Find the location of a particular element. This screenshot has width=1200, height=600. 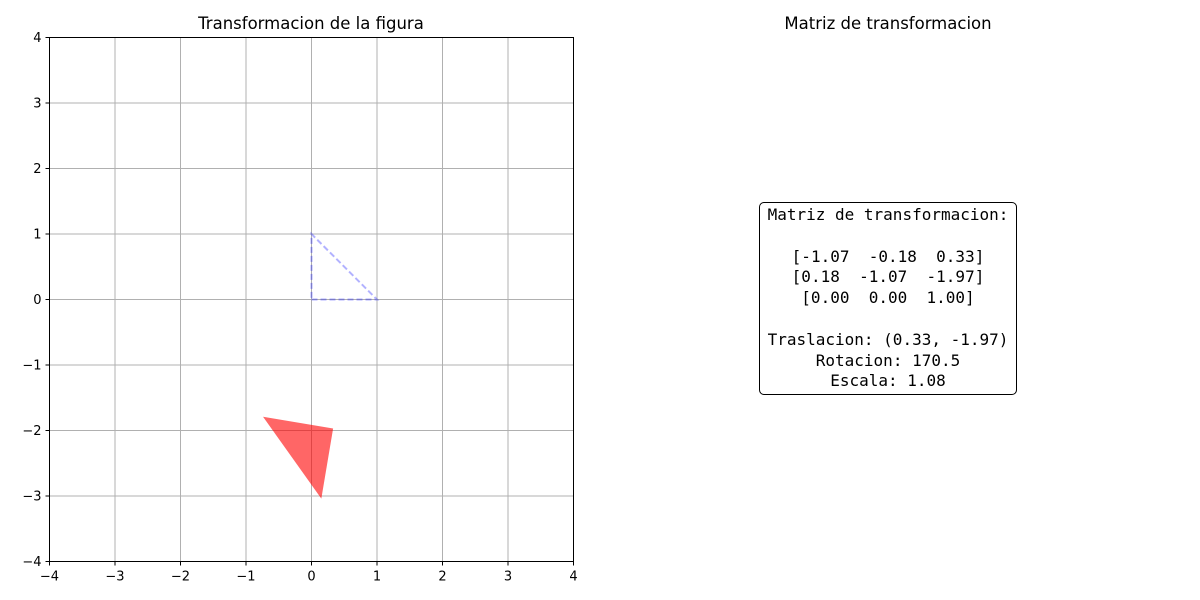

x-tick-label: 0 is located at coordinates (311, 577).